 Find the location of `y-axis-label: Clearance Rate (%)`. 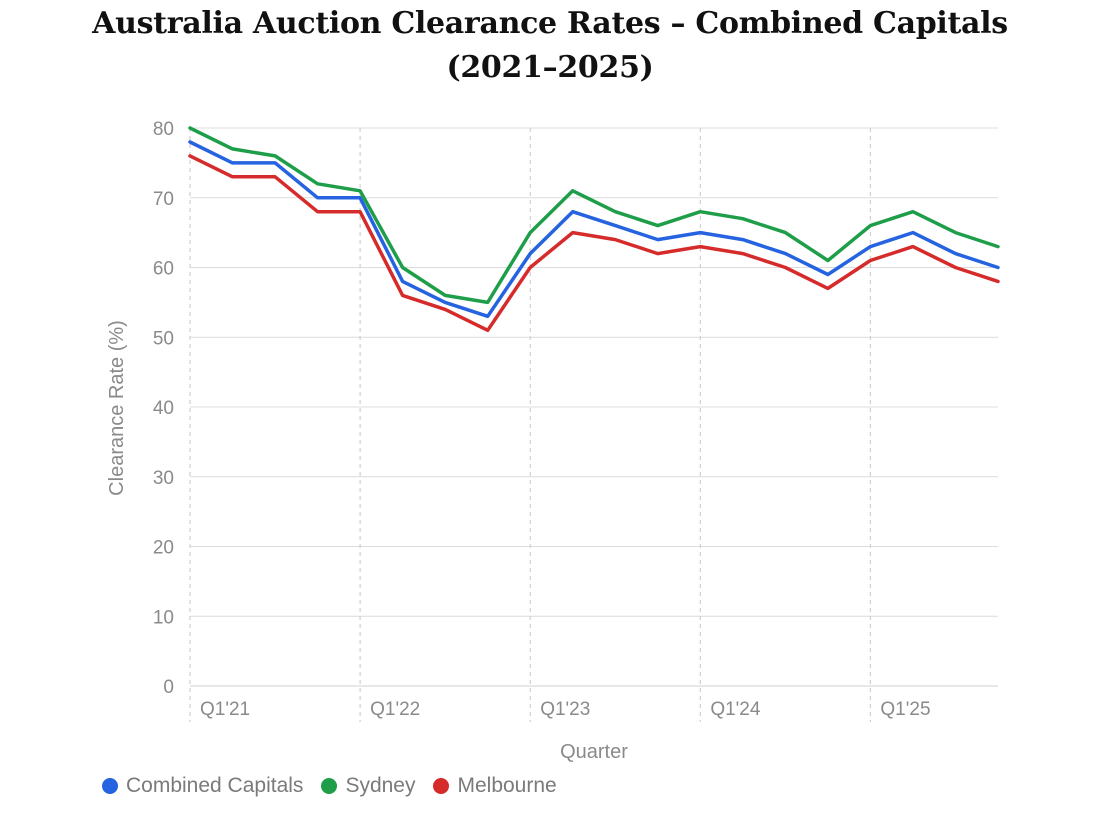

y-axis-label: Clearance Rate (%) is located at coordinates (117, 408).